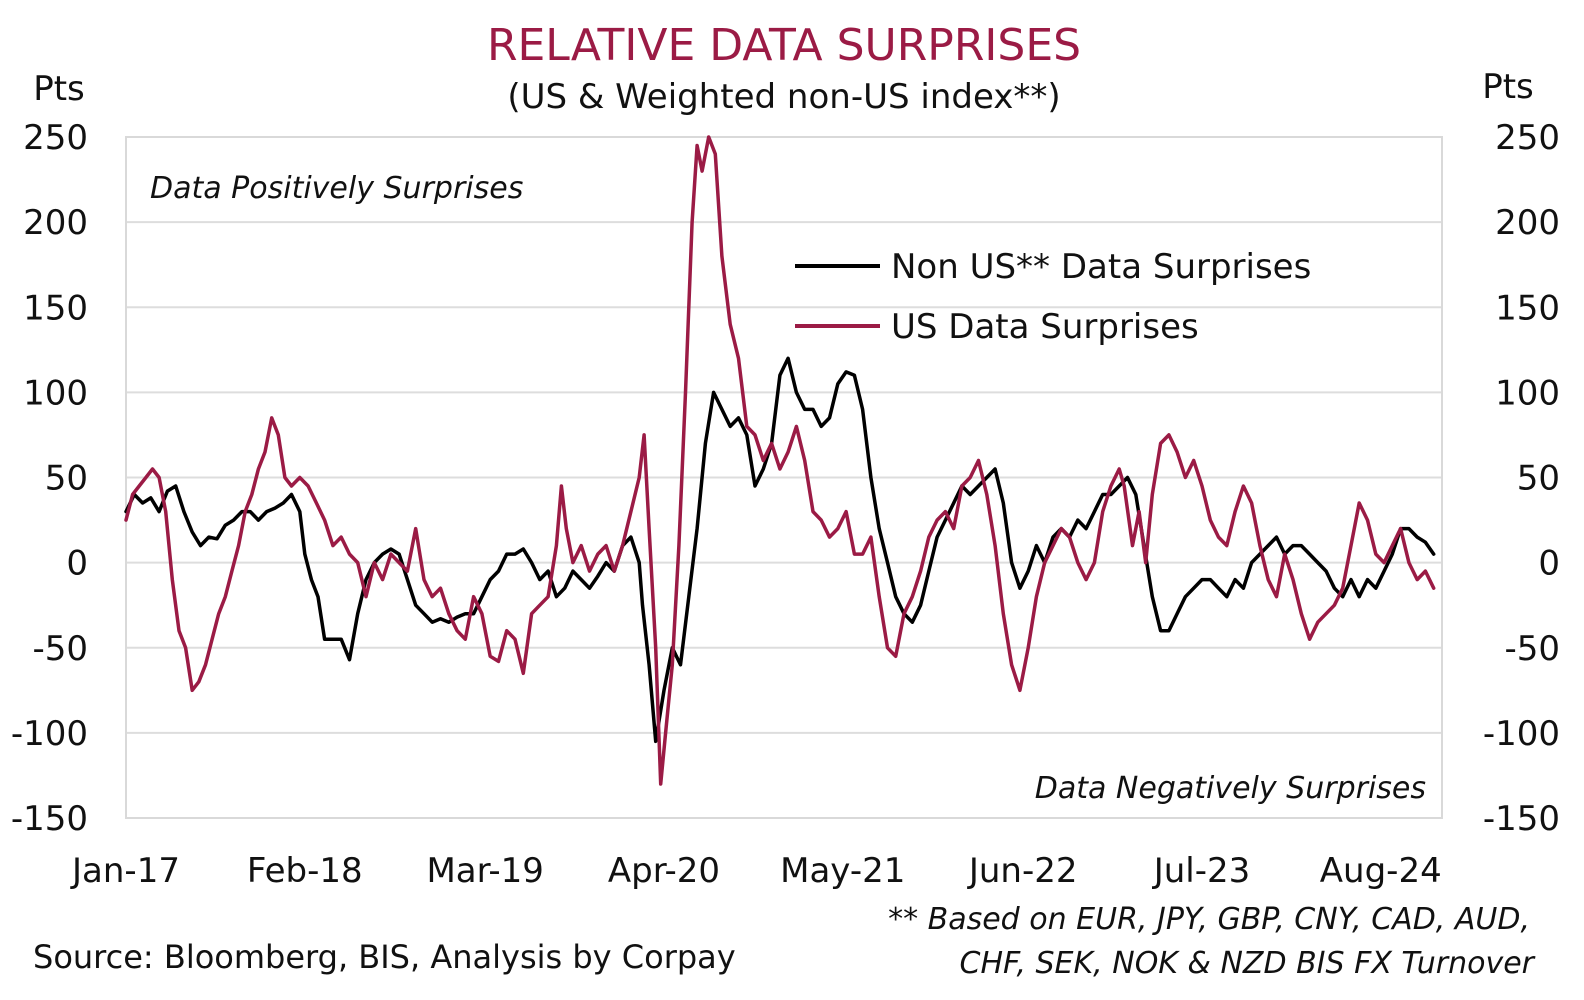 The image size is (1584, 1000). Describe the element at coordinates (1527, 138) in the screenshot. I see `ytick-right-0: 250` at that location.